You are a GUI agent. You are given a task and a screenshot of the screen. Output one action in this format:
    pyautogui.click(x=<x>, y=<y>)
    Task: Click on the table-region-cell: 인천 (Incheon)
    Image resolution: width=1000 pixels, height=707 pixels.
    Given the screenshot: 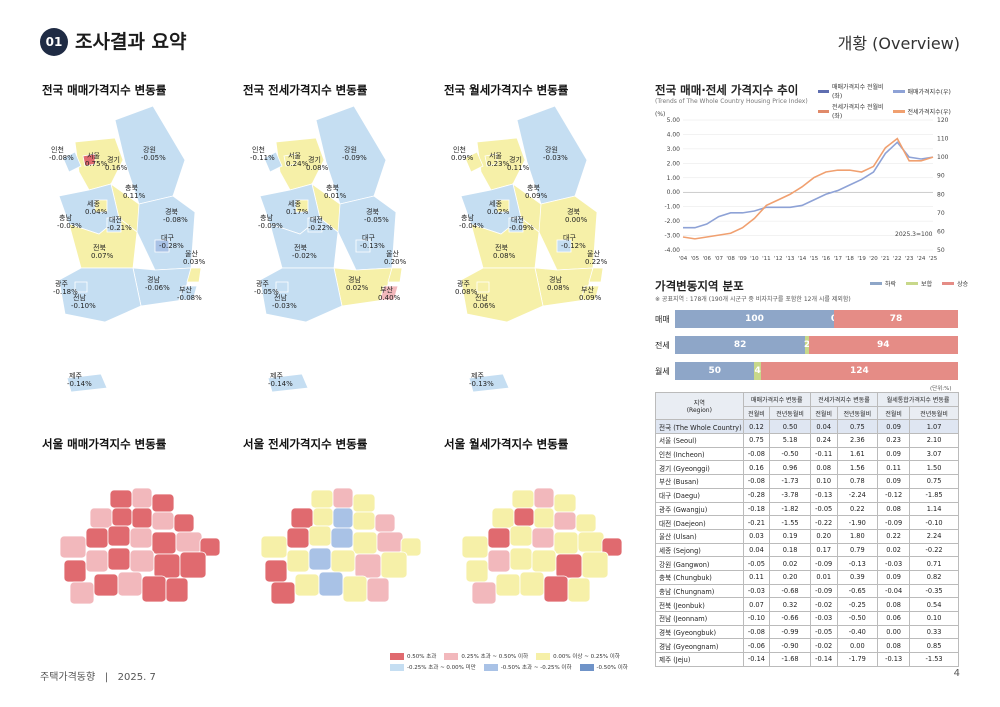 What is the action you would take?
    pyautogui.click(x=699, y=454)
    